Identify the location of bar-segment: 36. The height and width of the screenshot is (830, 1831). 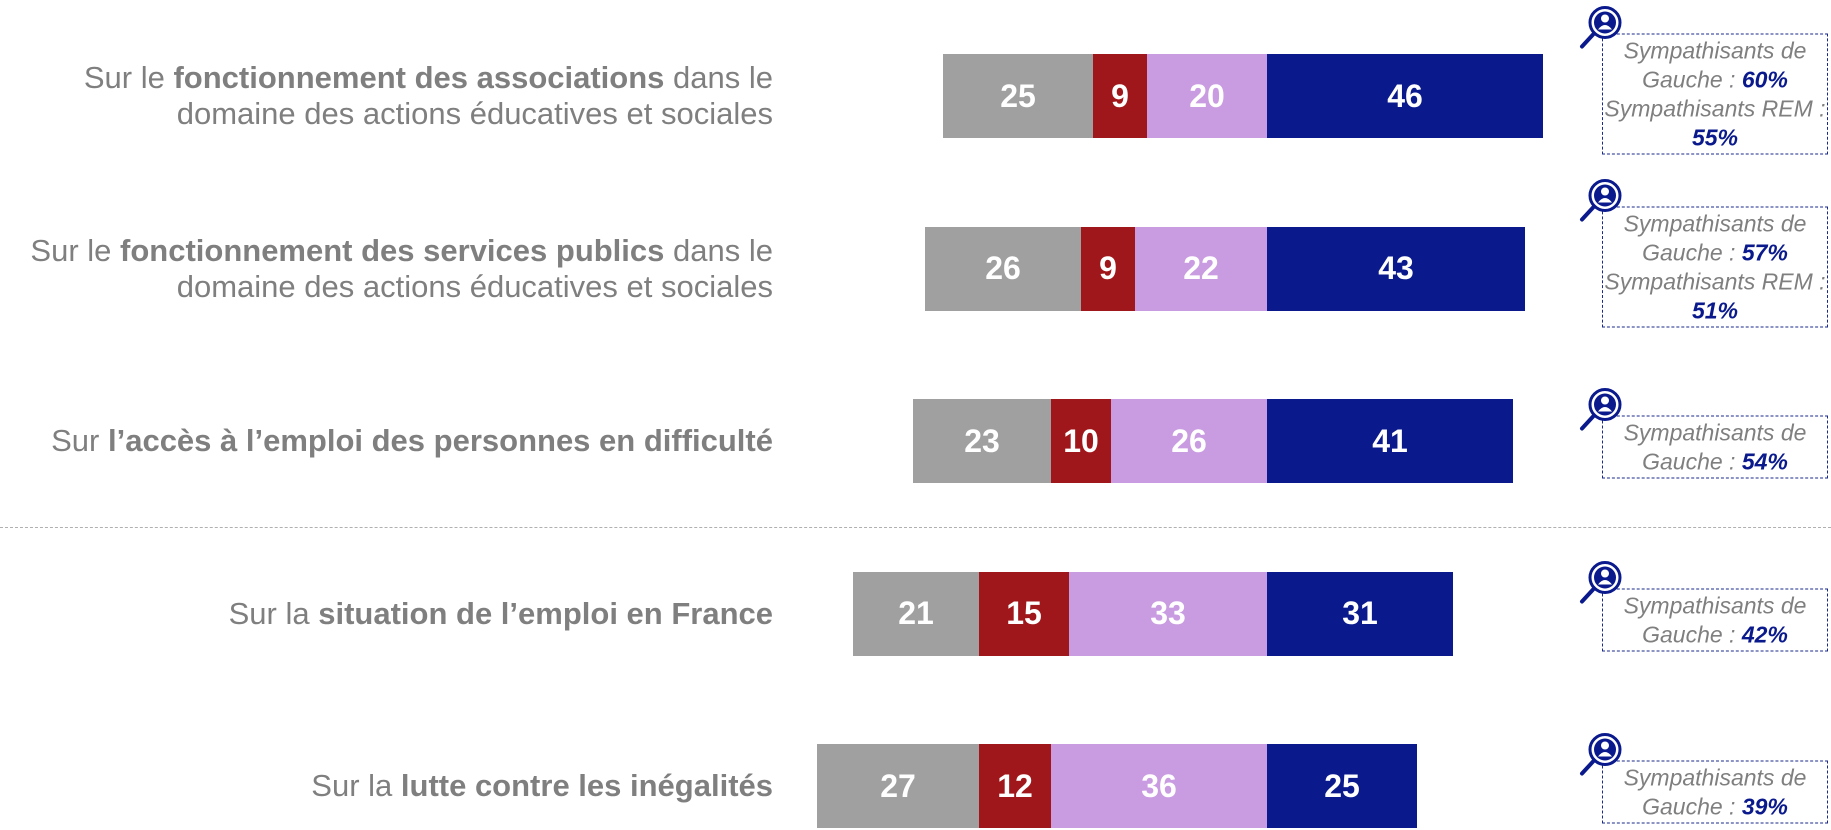
(1159, 786).